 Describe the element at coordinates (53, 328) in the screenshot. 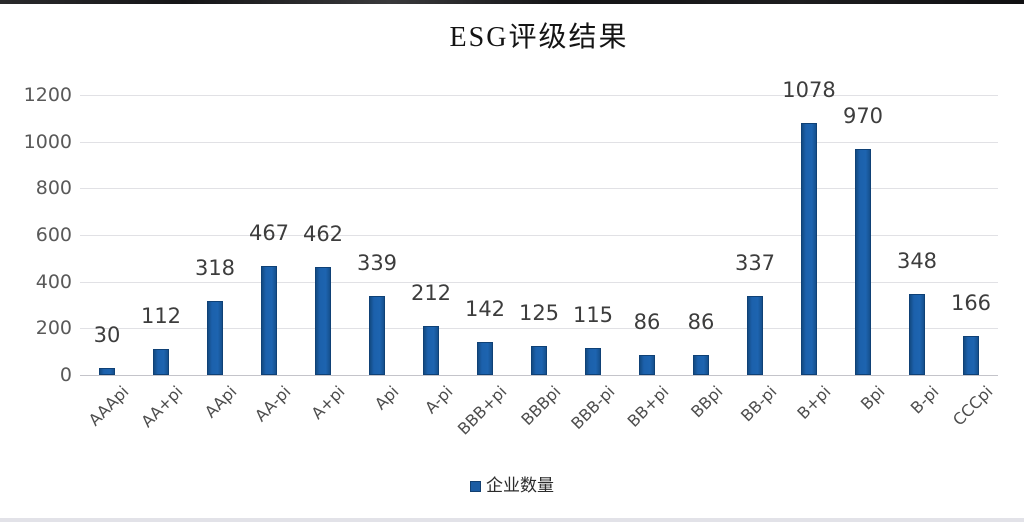

I see `y-tick-label: 200` at that location.